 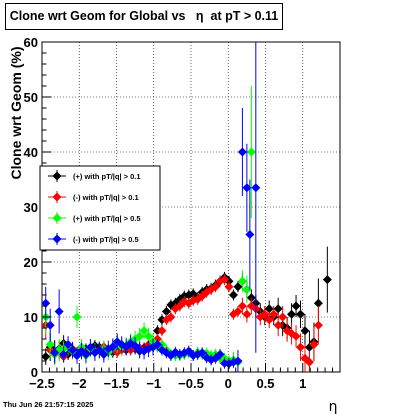 I want to click on y-tick-label: 60, so click(x=31, y=42).